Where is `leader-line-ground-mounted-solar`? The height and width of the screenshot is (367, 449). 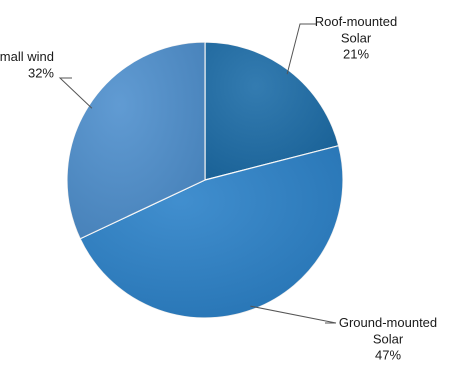
leader-line-ground-mounted-solar is located at coordinates (293, 314).